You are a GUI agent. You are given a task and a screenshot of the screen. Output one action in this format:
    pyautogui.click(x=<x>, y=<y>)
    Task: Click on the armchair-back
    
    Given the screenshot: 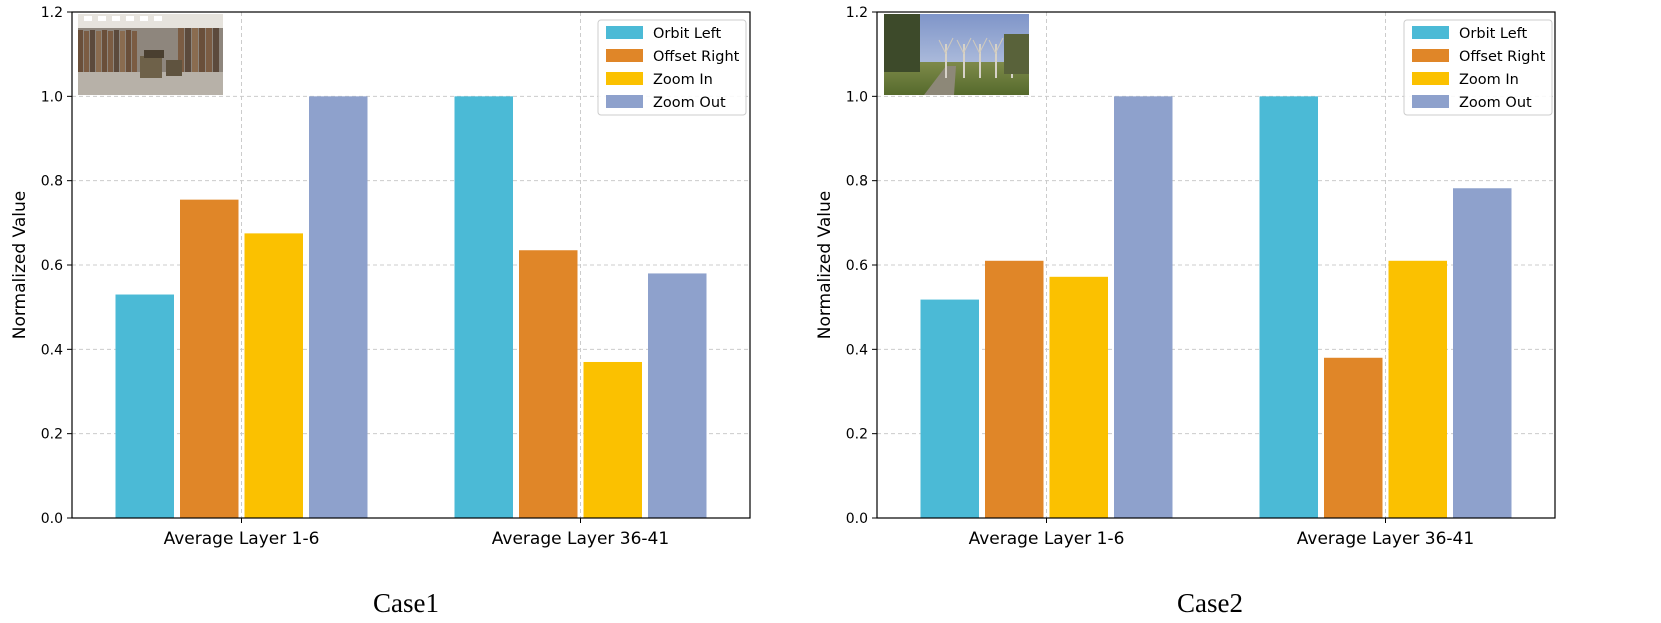 What is the action you would take?
    pyautogui.click(x=154, y=54)
    